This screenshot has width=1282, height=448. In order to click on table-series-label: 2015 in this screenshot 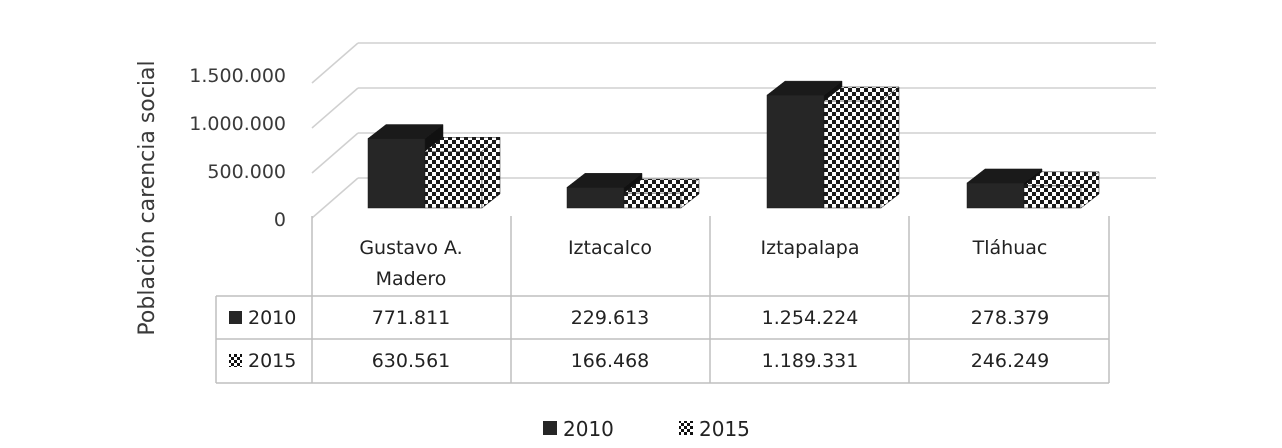, I will do `click(272, 361)`.